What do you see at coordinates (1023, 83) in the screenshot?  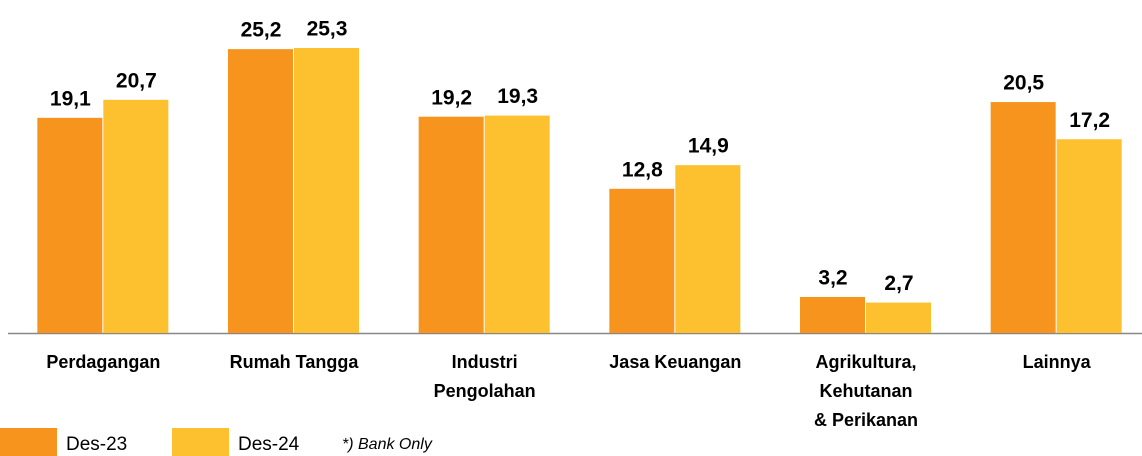 I see `data-label: 20,5` at bounding box center [1023, 83].